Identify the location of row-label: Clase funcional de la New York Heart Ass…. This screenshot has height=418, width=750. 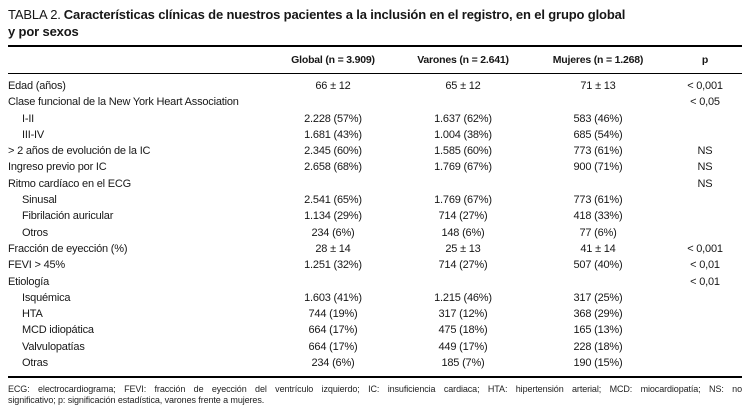
(123, 102).